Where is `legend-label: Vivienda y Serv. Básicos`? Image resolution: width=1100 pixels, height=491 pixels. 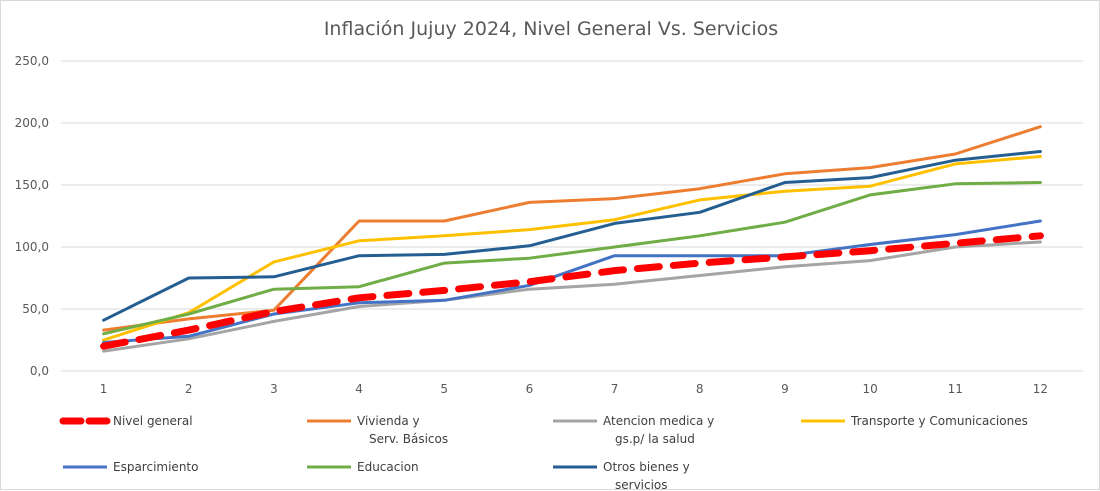
legend-label: Vivienda y Serv. Básicos is located at coordinates (402, 430).